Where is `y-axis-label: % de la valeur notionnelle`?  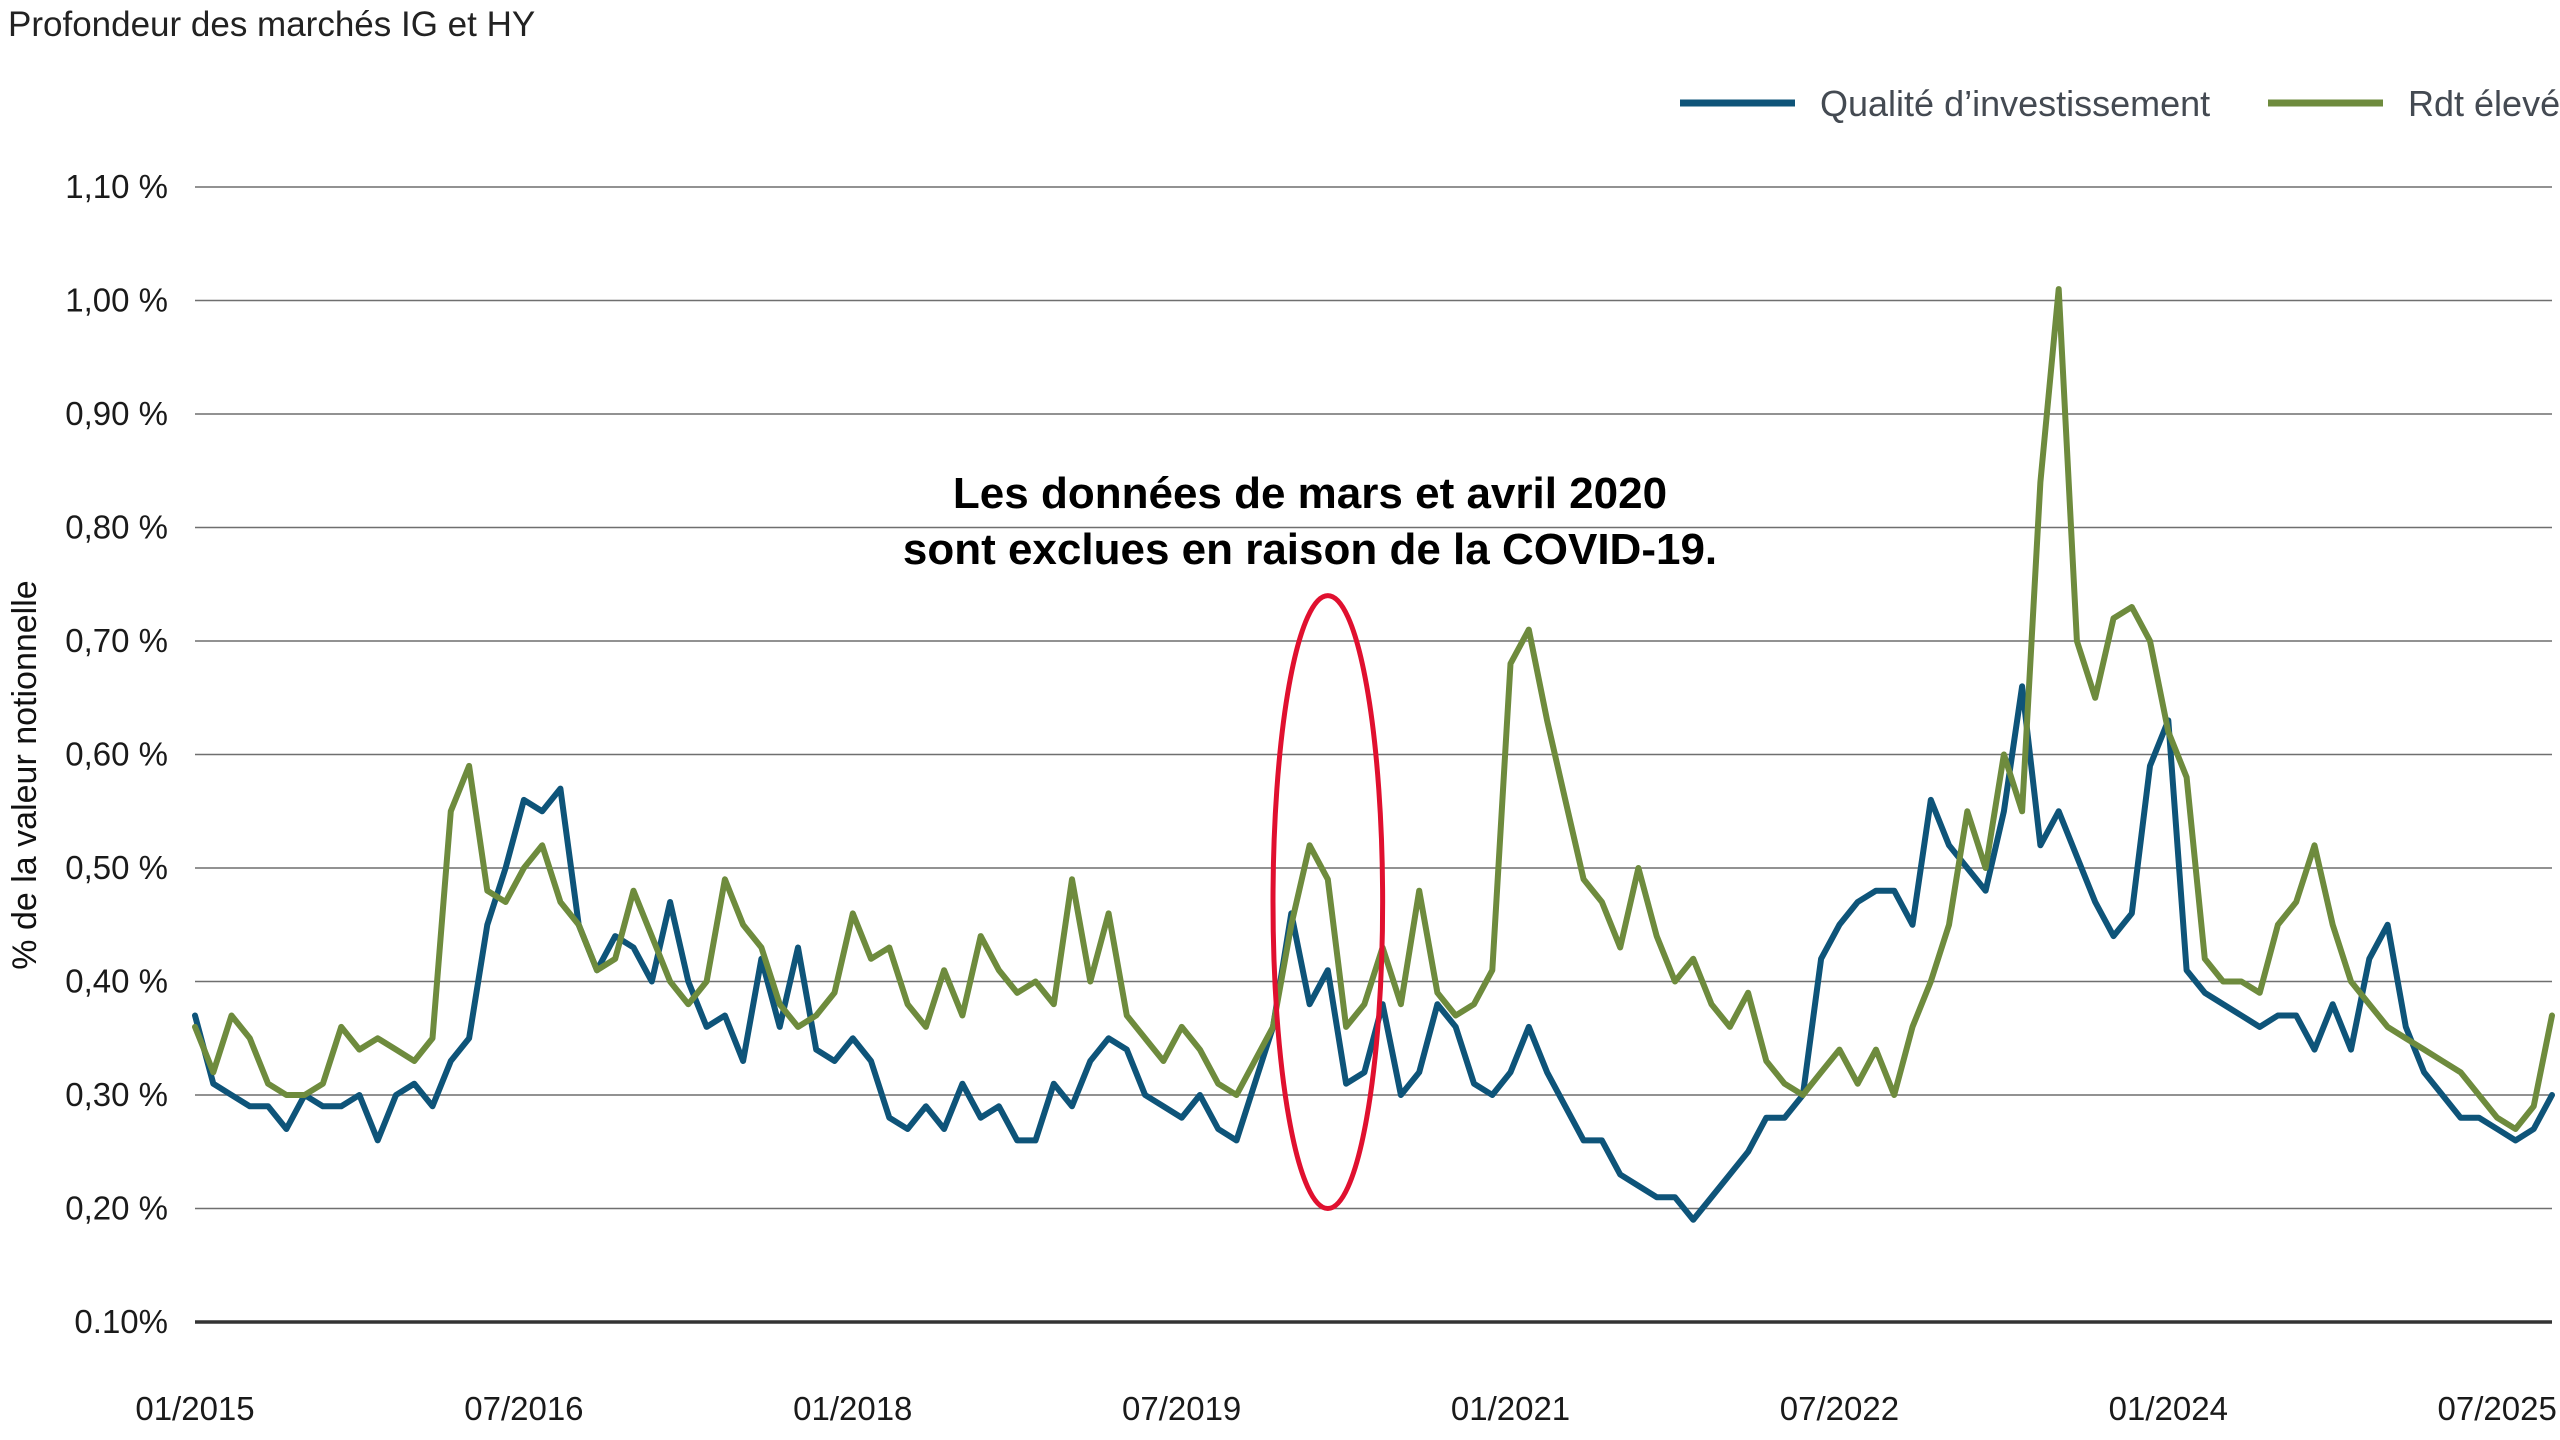
y-axis-label: % de la valeur notionnelle is located at coordinates (25, 774).